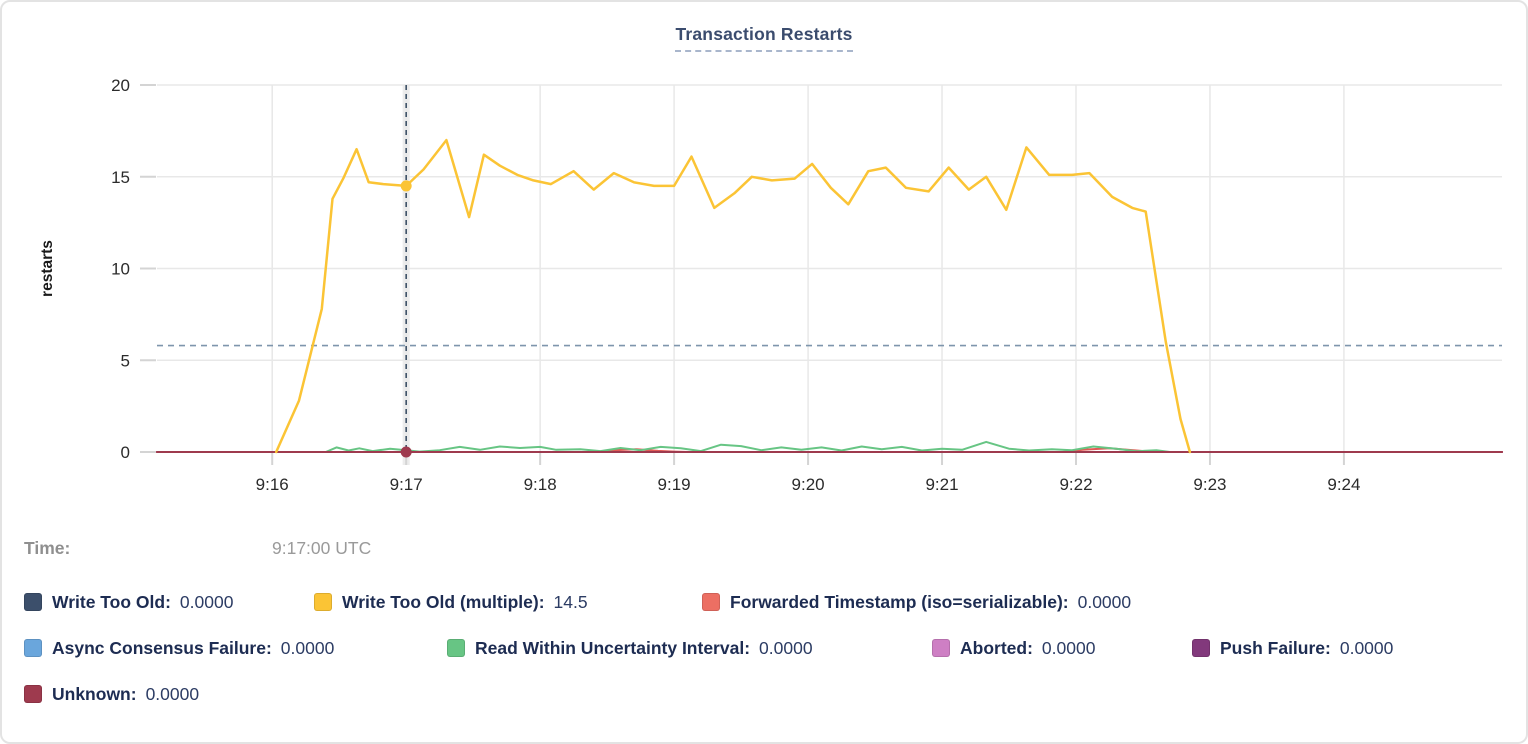  Describe the element at coordinates (1275, 647) in the screenshot. I see `legend-label: Push Failure:` at that location.